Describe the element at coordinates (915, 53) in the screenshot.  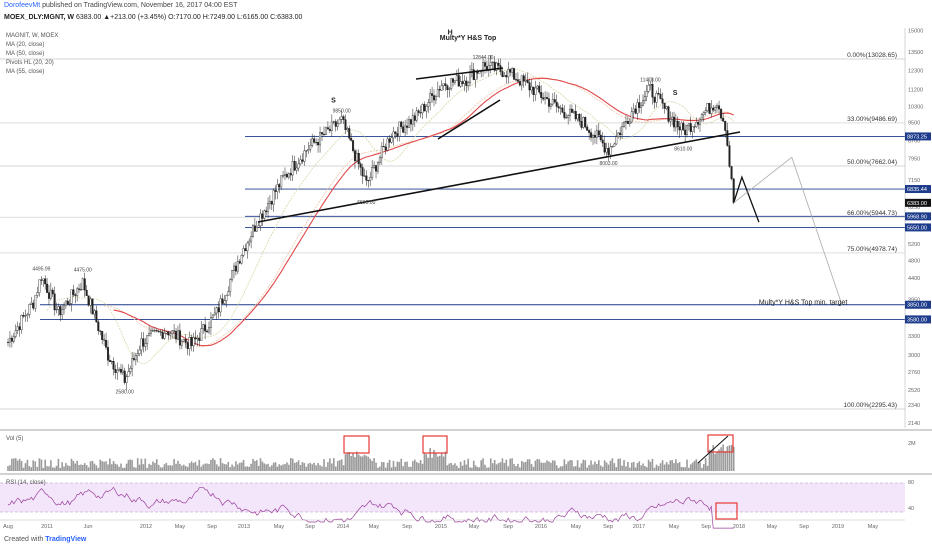
I see `price-tick-21: 13500` at that location.